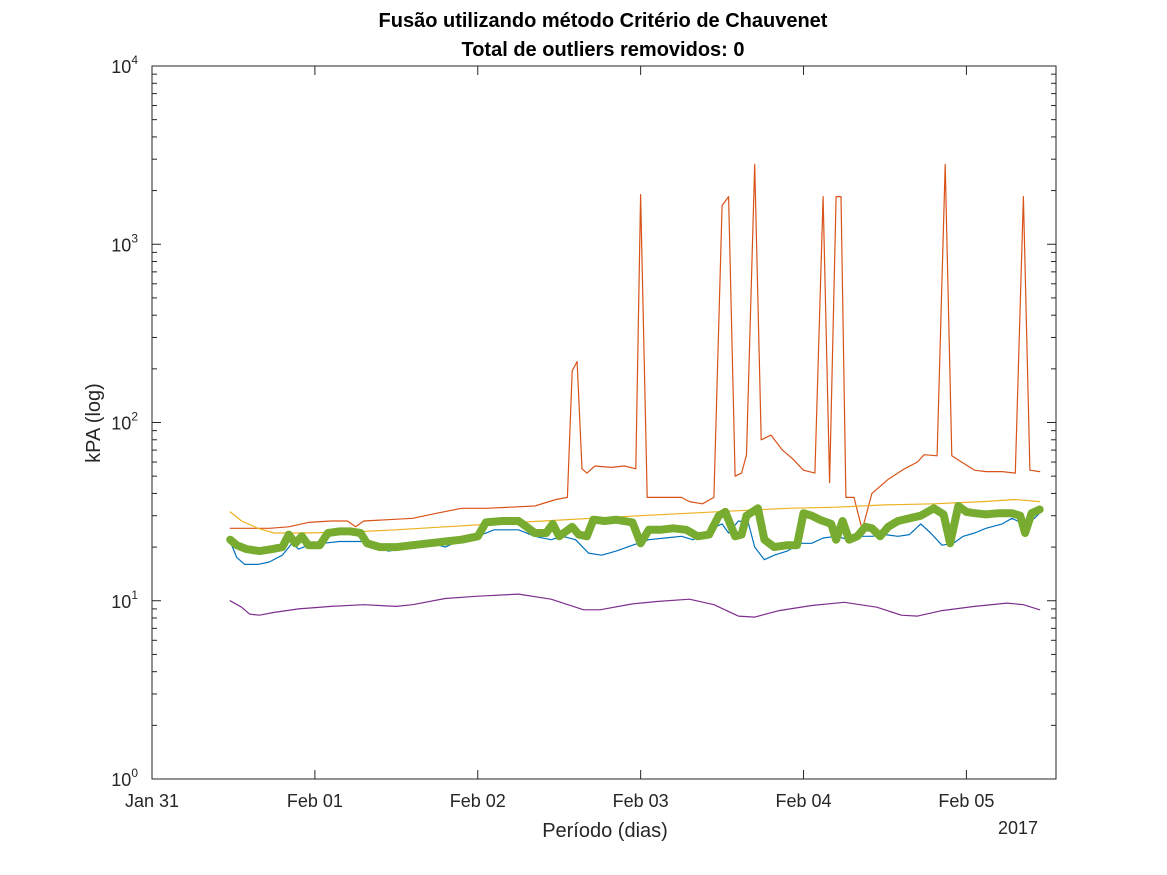 This screenshot has width=1167, height=875. What do you see at coordinates (605, 831) in the screenshot?
I see `x-axis-label: Período (dias)` at bounding box center [605, 831].